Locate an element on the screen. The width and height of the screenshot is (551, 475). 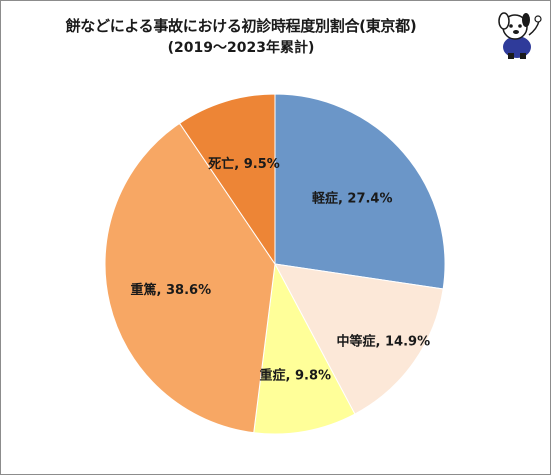
cartoon-dog-mascot-icon is located at coordinates (520, 35).